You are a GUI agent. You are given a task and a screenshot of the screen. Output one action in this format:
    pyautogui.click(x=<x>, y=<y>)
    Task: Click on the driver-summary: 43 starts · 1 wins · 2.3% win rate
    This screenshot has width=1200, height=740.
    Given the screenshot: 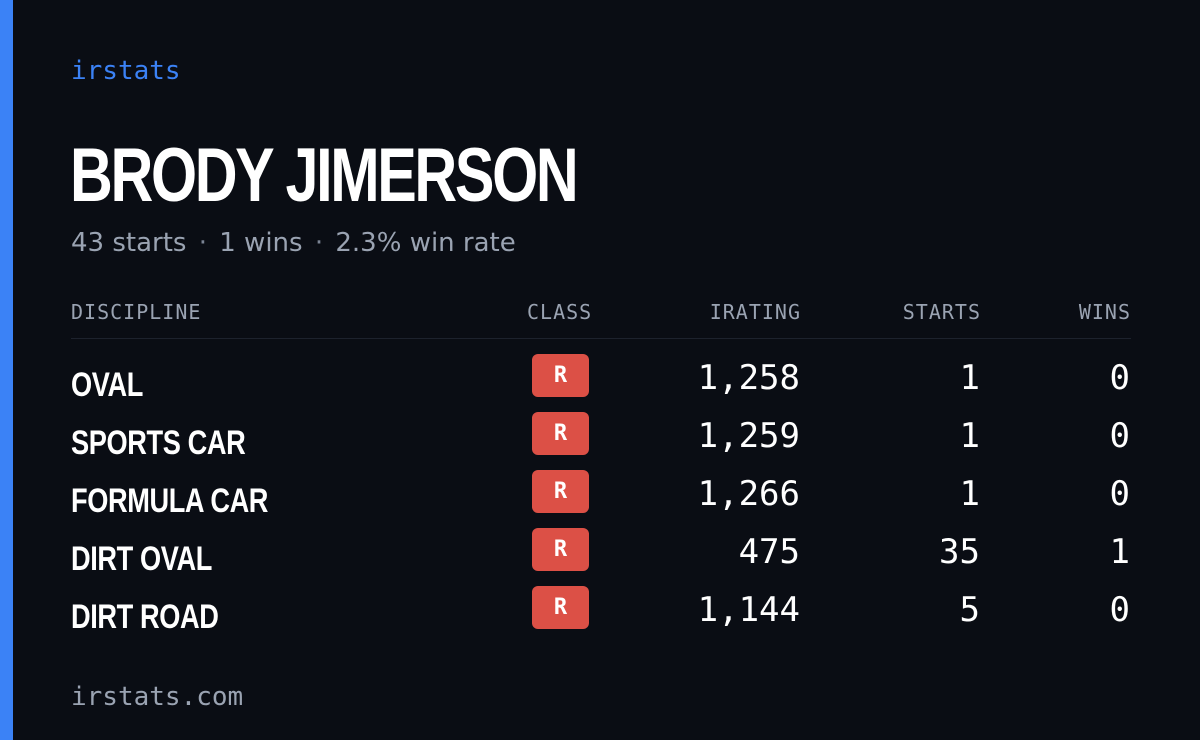 What is the action you would take?
    pyautogui.click(x=293, y=243)
    